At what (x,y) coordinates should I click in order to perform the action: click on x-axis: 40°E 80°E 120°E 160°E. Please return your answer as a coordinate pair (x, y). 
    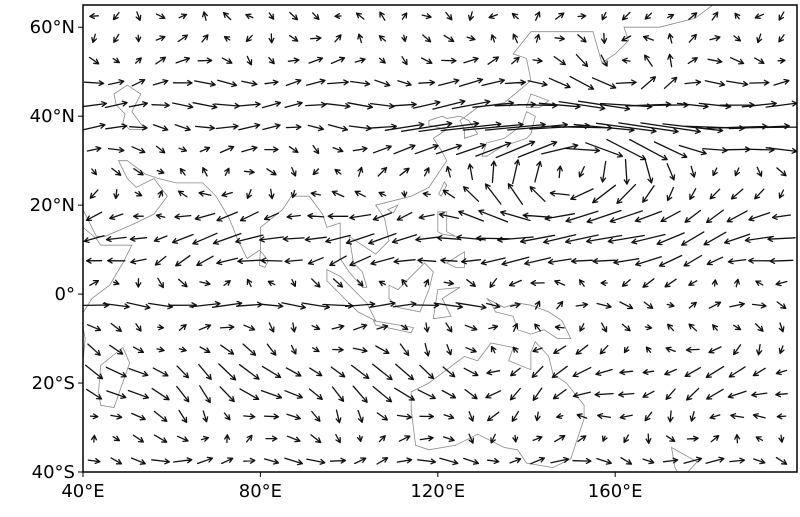
    Looking at the image, I should click on (352, 487).